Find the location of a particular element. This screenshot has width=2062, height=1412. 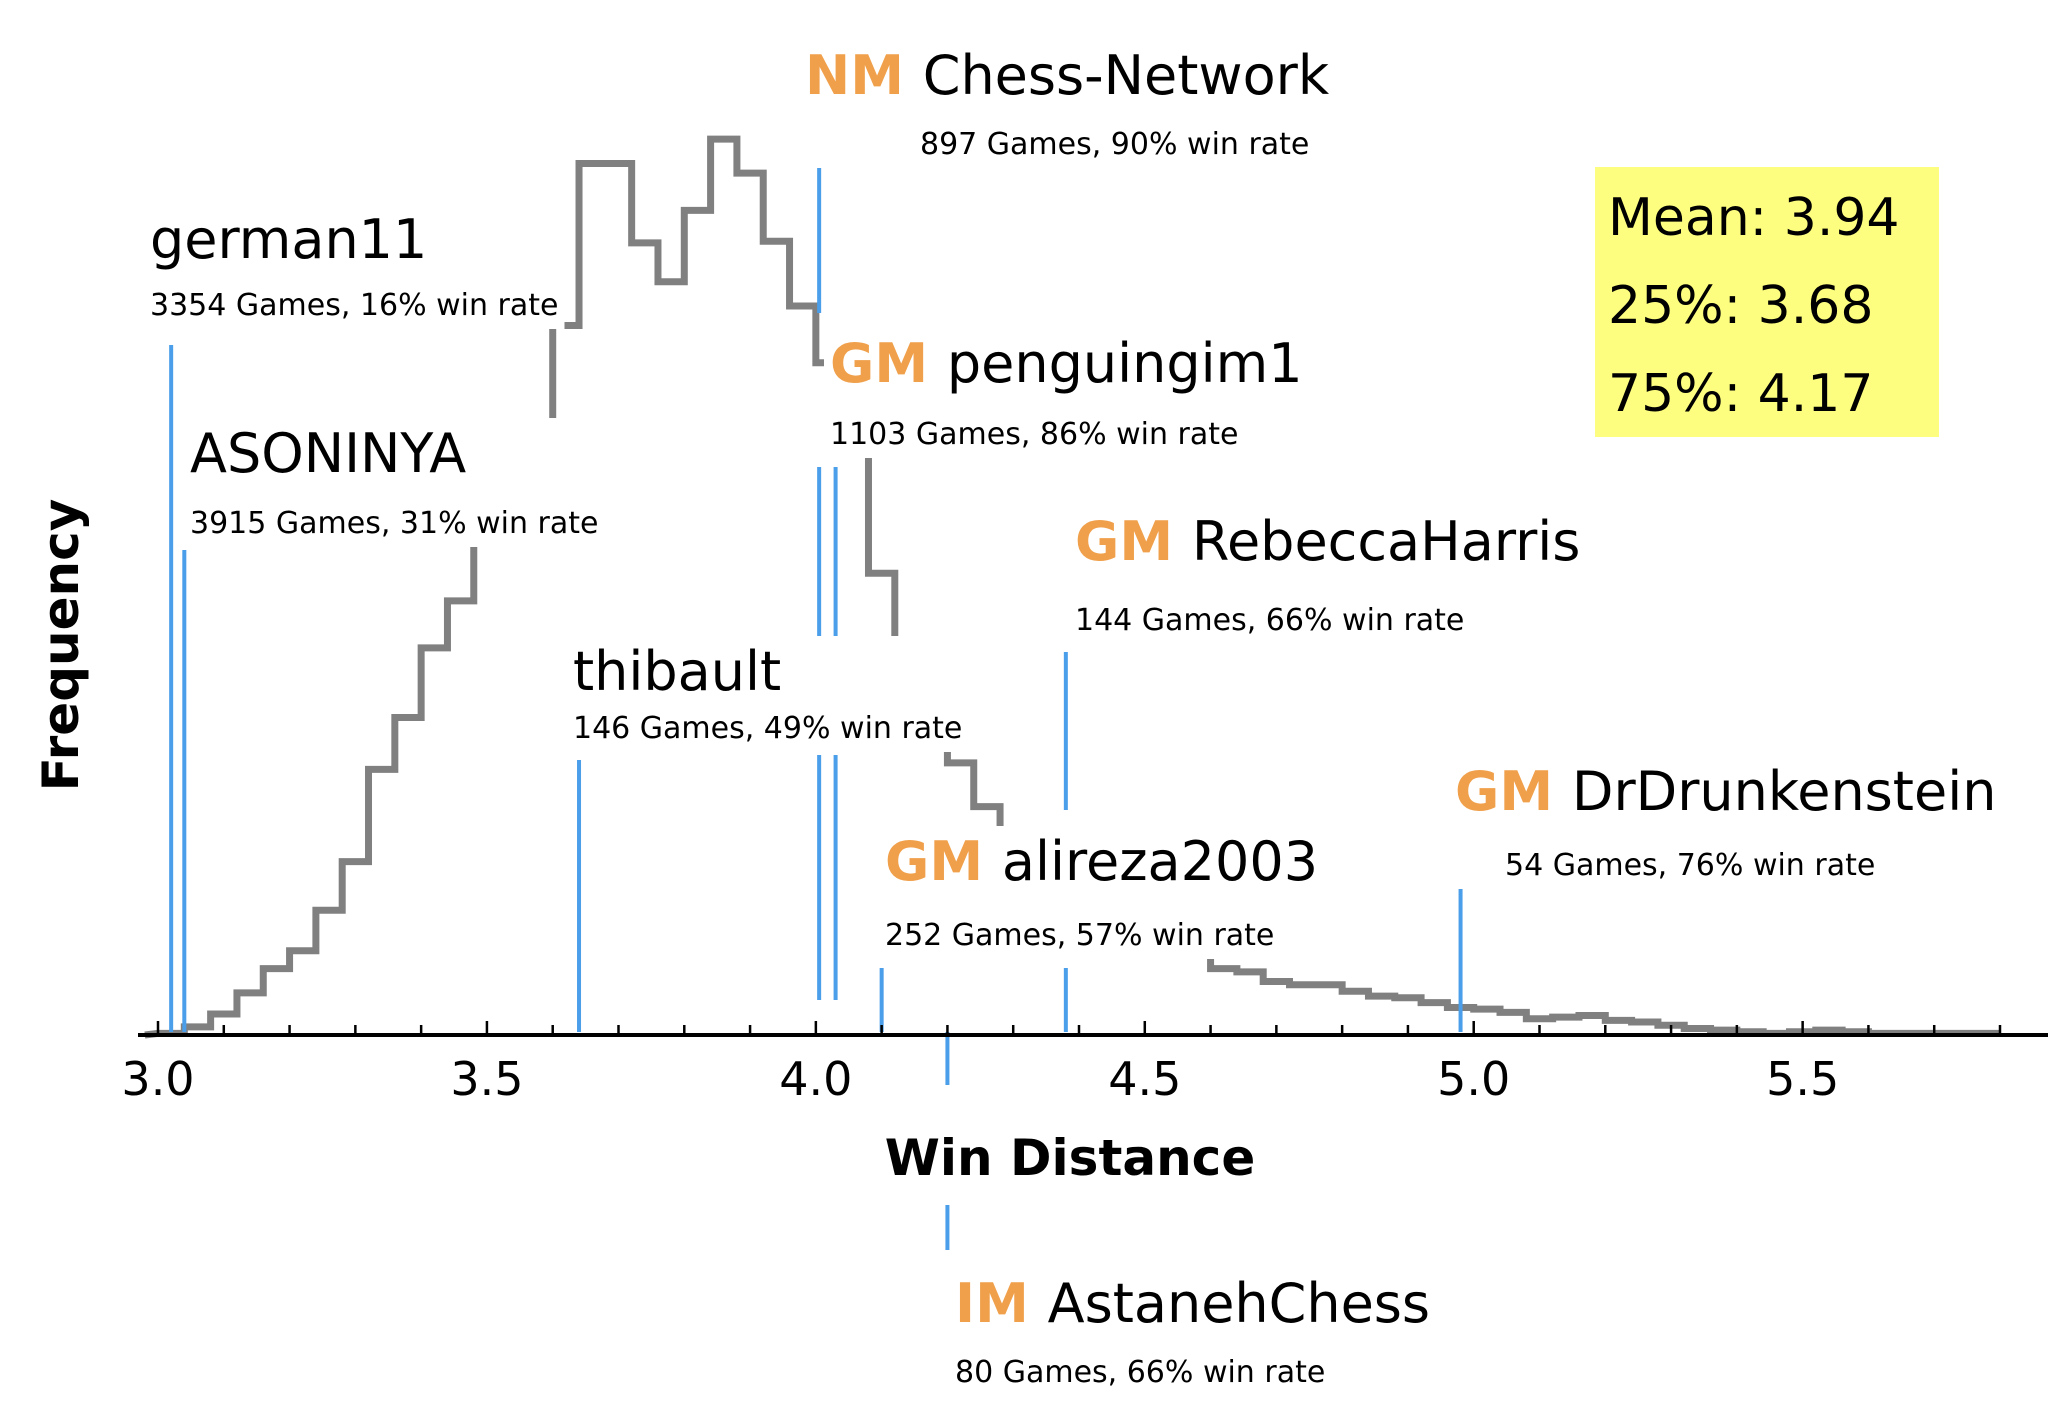

player-label: ASONINYA 3915 Games, 31% win rate is located at coordinates (394, 482).